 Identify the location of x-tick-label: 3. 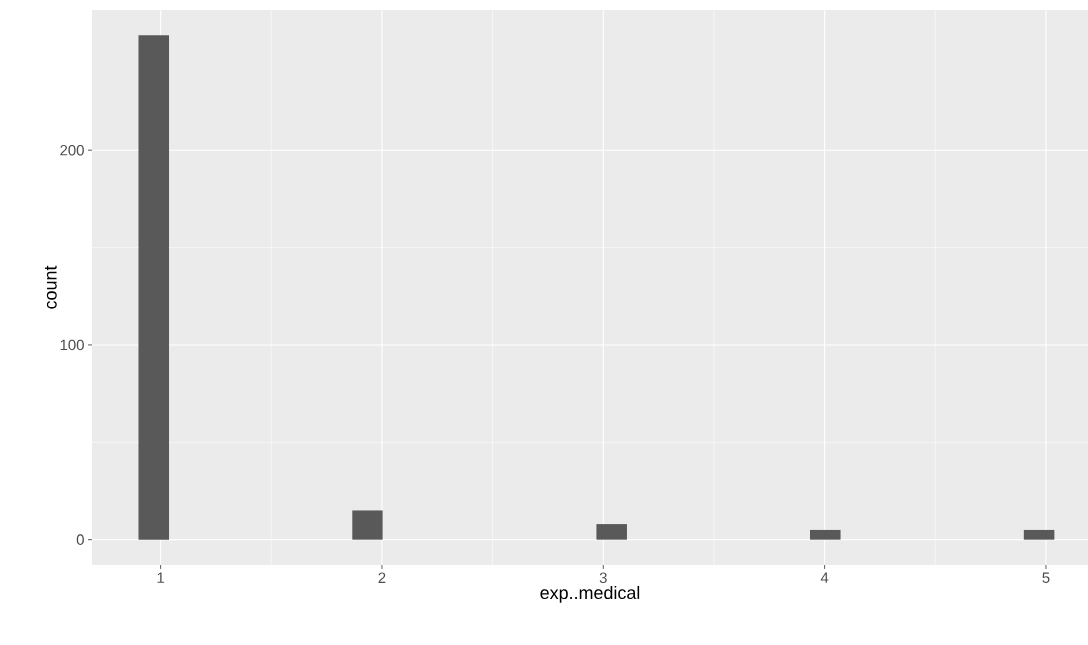
(603, 578).